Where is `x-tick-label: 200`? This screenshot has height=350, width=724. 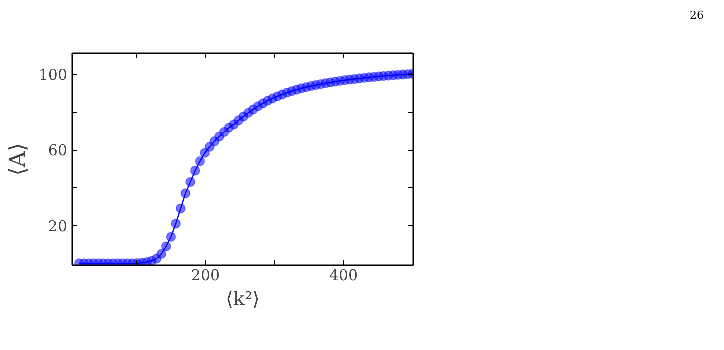 x-tick-label: 200 is located at coordinates (205, 275).